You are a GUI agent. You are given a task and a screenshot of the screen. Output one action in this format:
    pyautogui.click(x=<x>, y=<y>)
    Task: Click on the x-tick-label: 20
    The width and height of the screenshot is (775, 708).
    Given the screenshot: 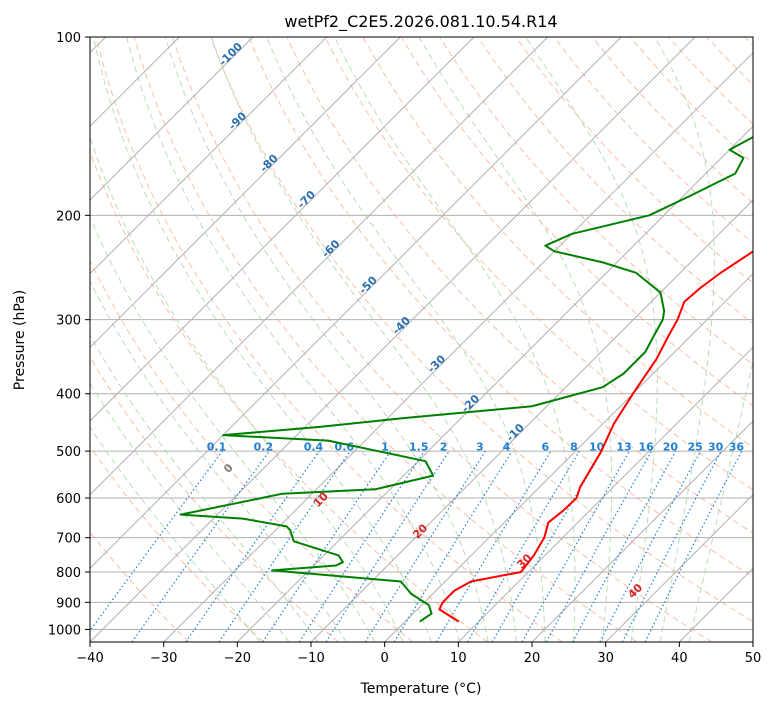 What is the action you would take?
    pyautogui.click(x=532, y=658)
    